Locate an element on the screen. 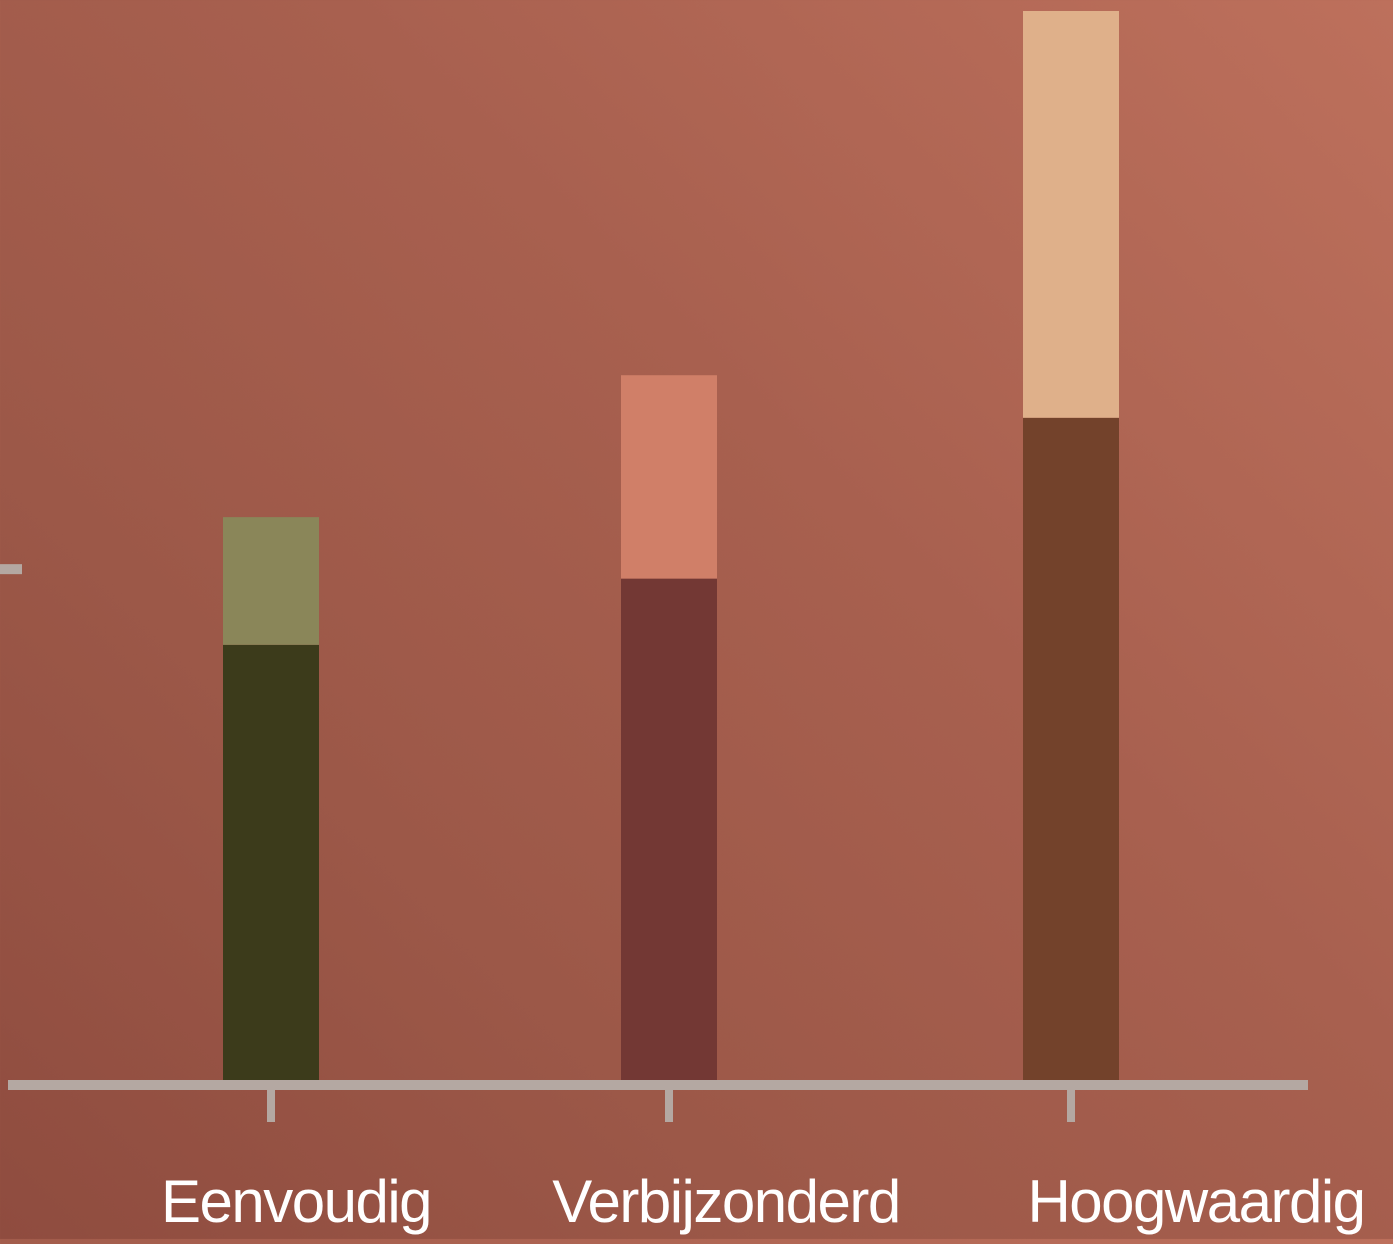 Image resolution: width=1393 pixels, height=1244 pixels. x-tick-label-eenvoudig: Eenvoudig is located at coordinates (296, 1201).